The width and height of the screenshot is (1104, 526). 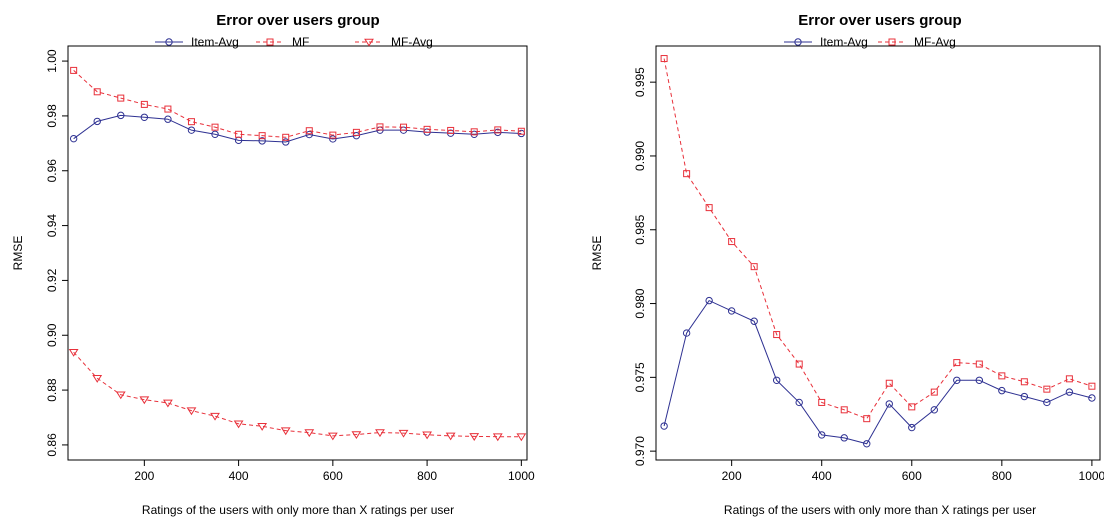 I want to click on right-y-tick-label: 0.990, so click(x=640, y=156).